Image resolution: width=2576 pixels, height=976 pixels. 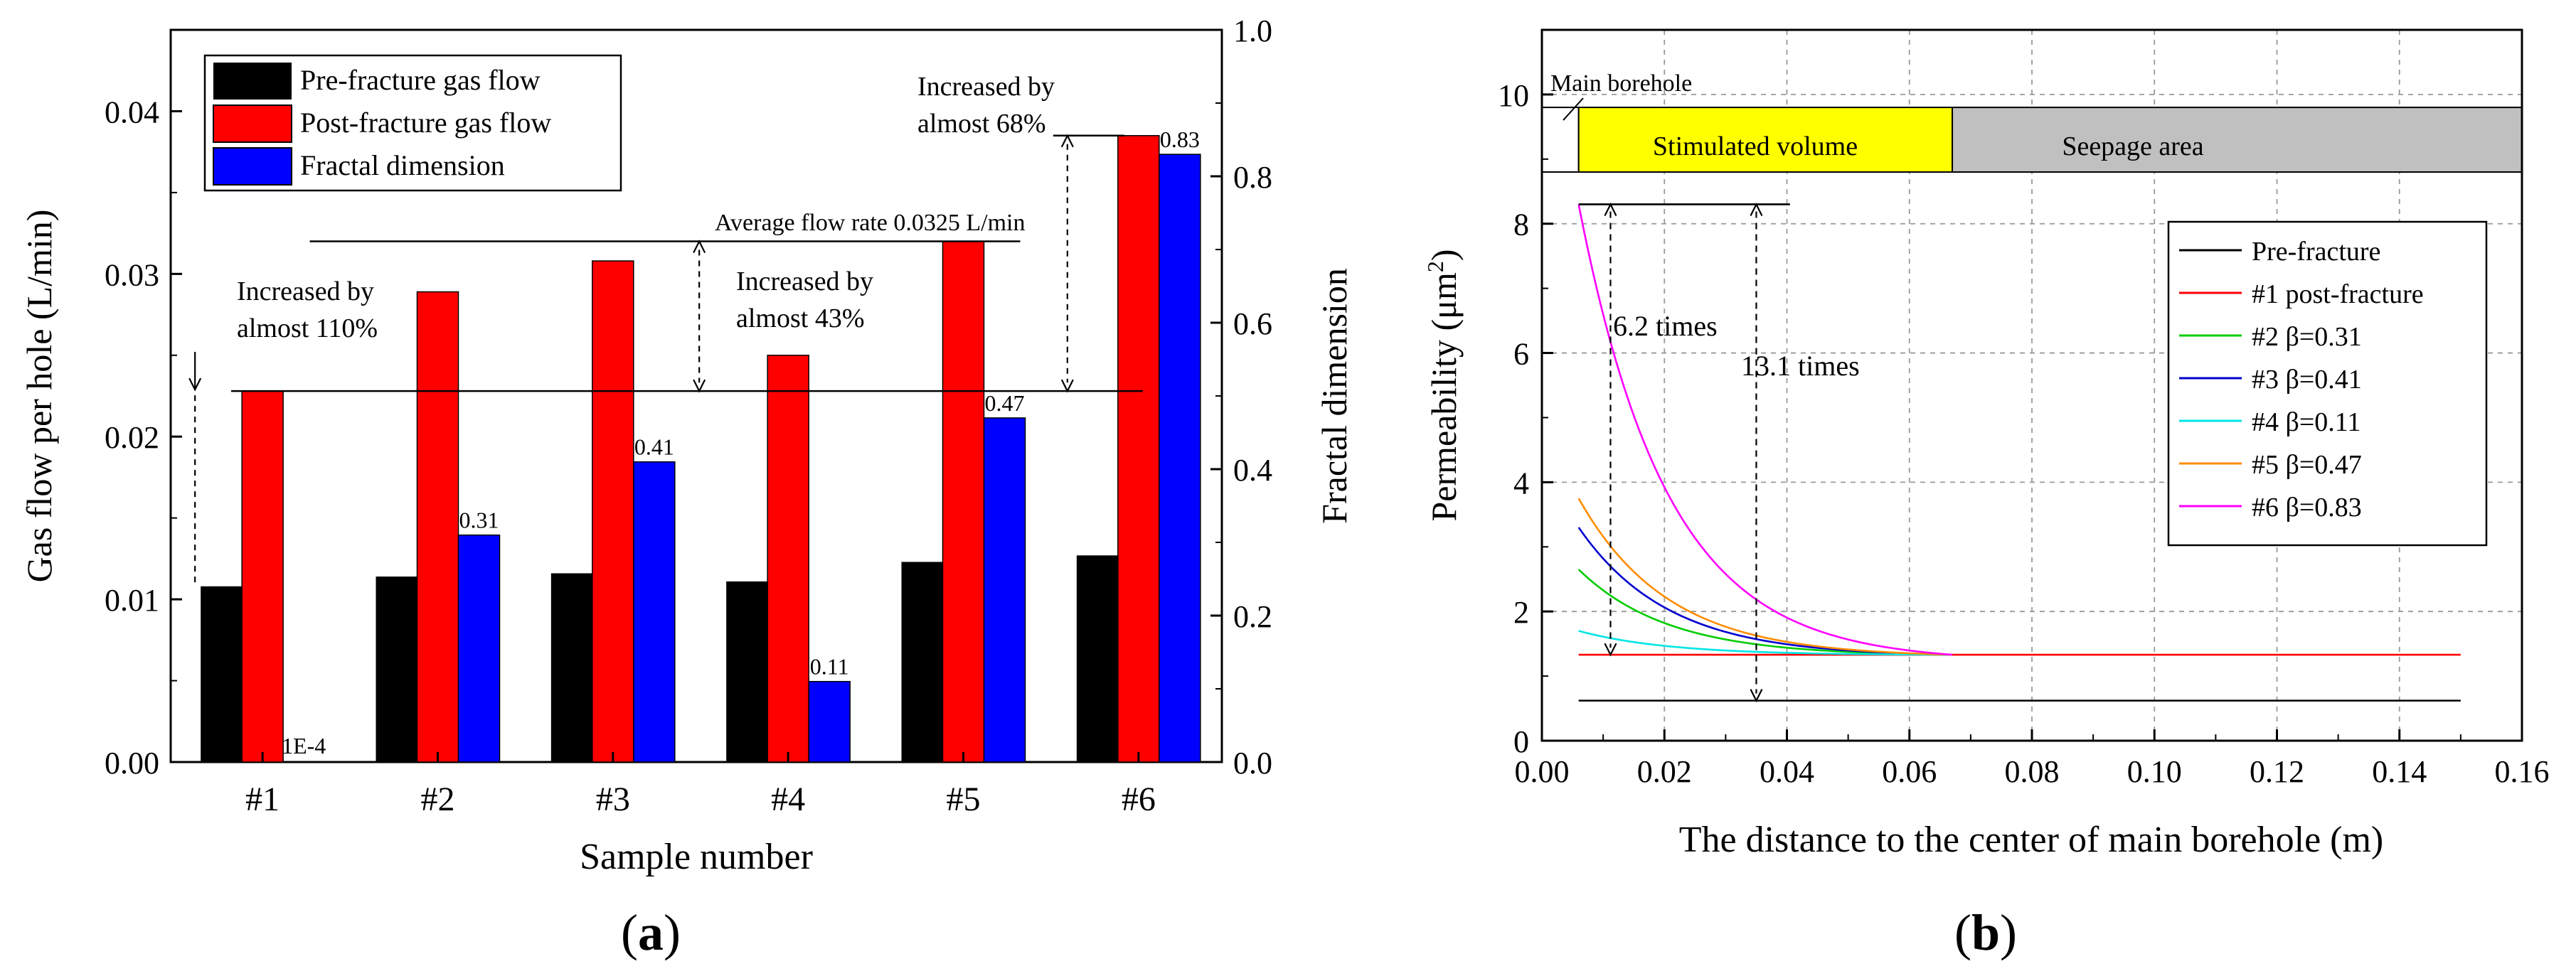 I want to click on legend-label-post: Post-fracture gas flow, so click(x=425, y=123).